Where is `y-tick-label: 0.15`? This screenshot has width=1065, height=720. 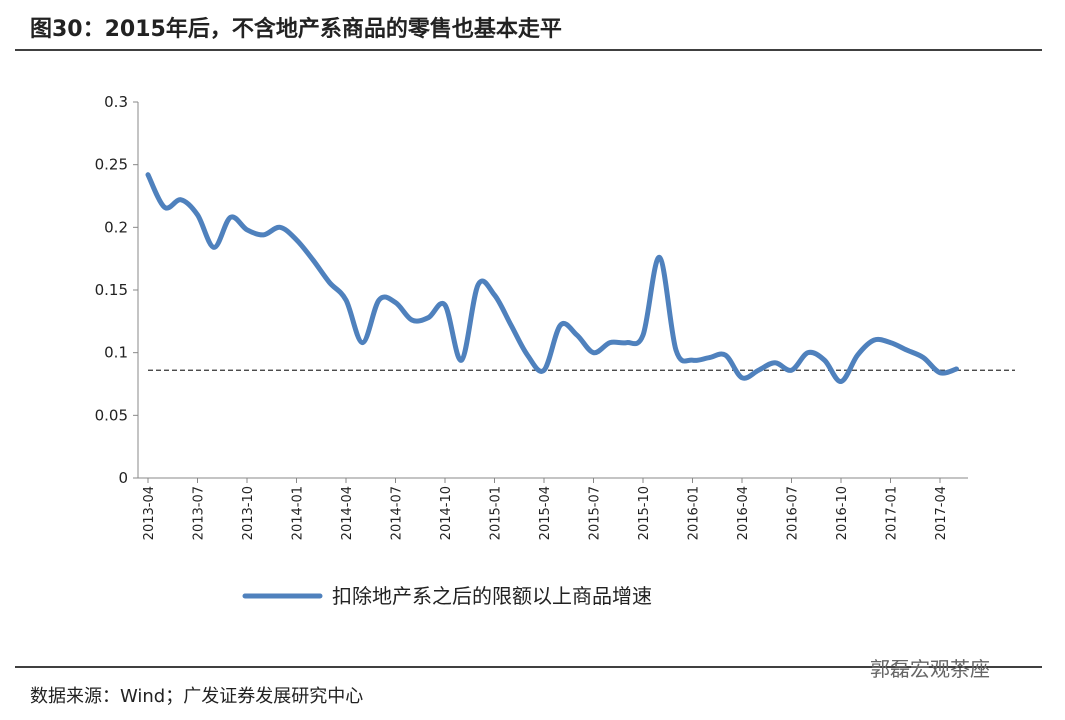
y-tick-label: 0.15 is located at coordinates (111, 290).